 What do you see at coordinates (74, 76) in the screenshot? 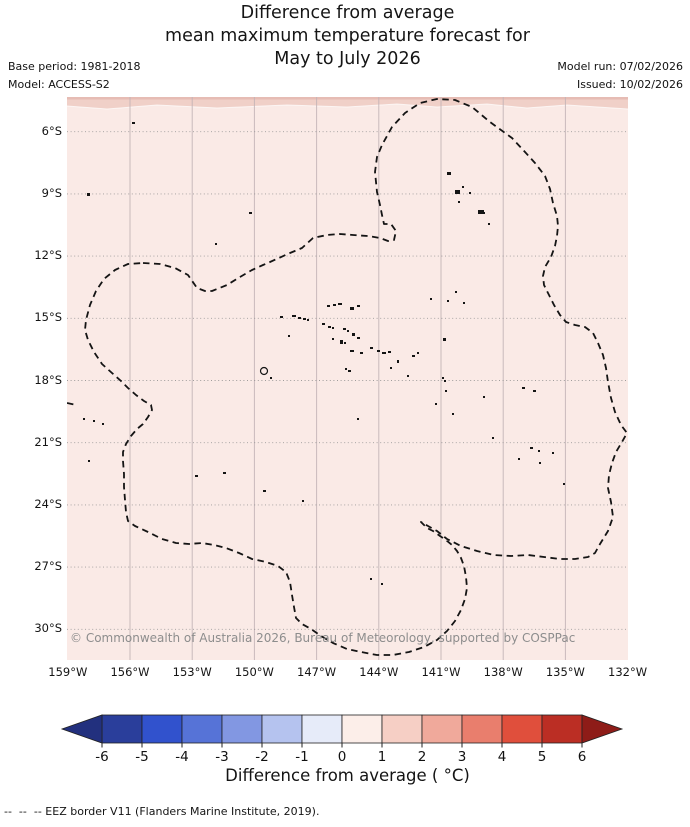
I see `model-meta-left: Base period: 1981-2018 Model: ACCESS-S2` at bounding box center [74, 76].